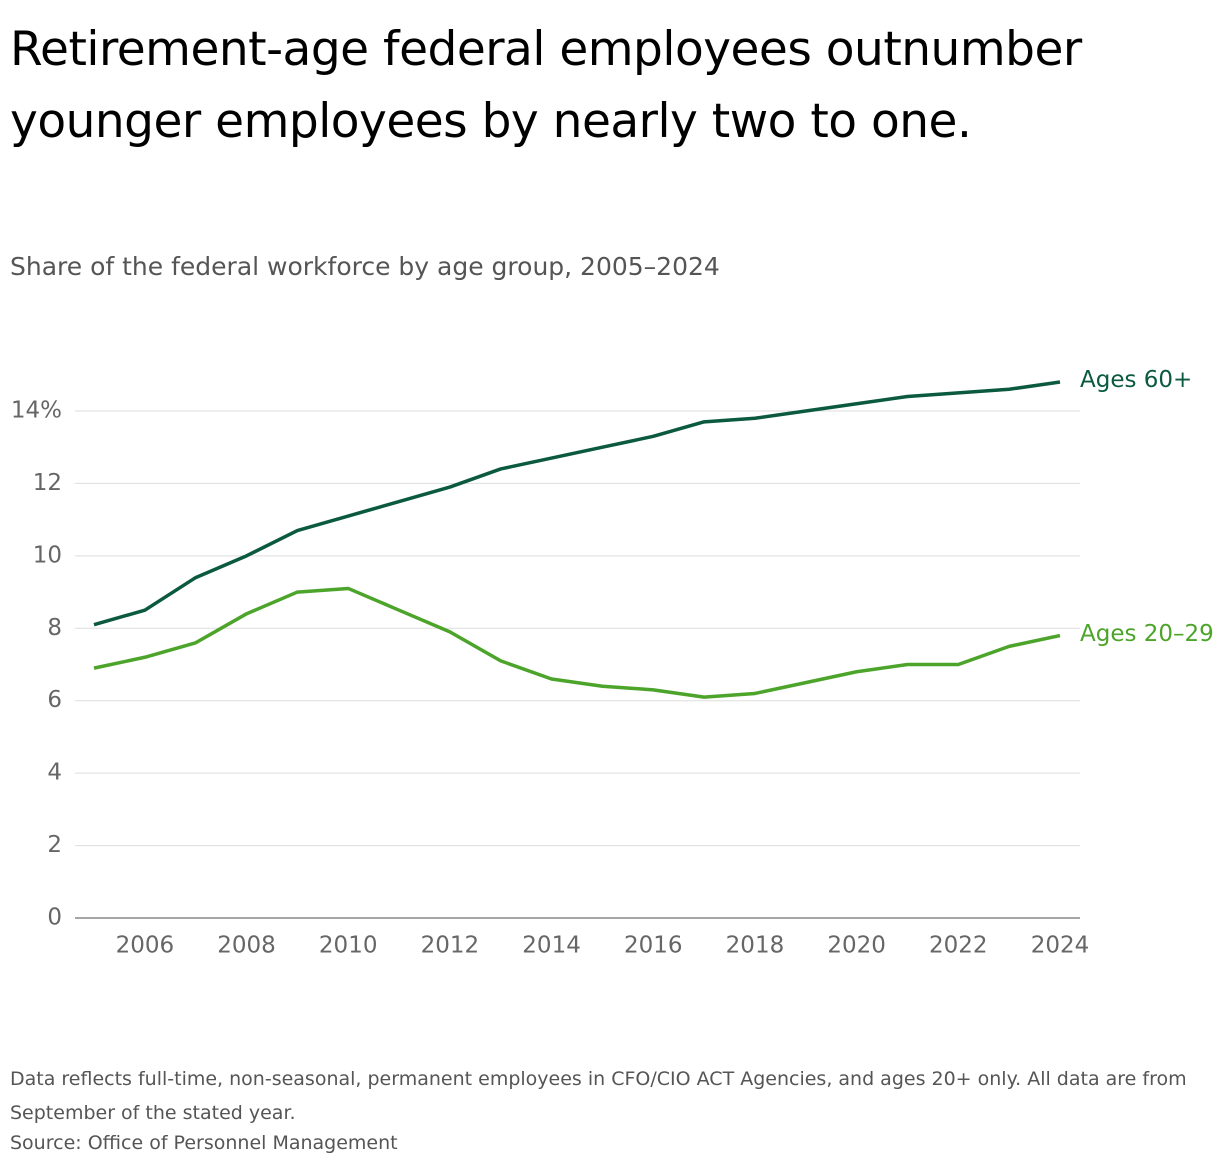 Image resolution: width=1220 pixels, height=1176 pixels. What do you see at coordinates (1060, 946) in the screenshot?
I see `x-tick-label: 2024` at bounding box center [1060, 946].